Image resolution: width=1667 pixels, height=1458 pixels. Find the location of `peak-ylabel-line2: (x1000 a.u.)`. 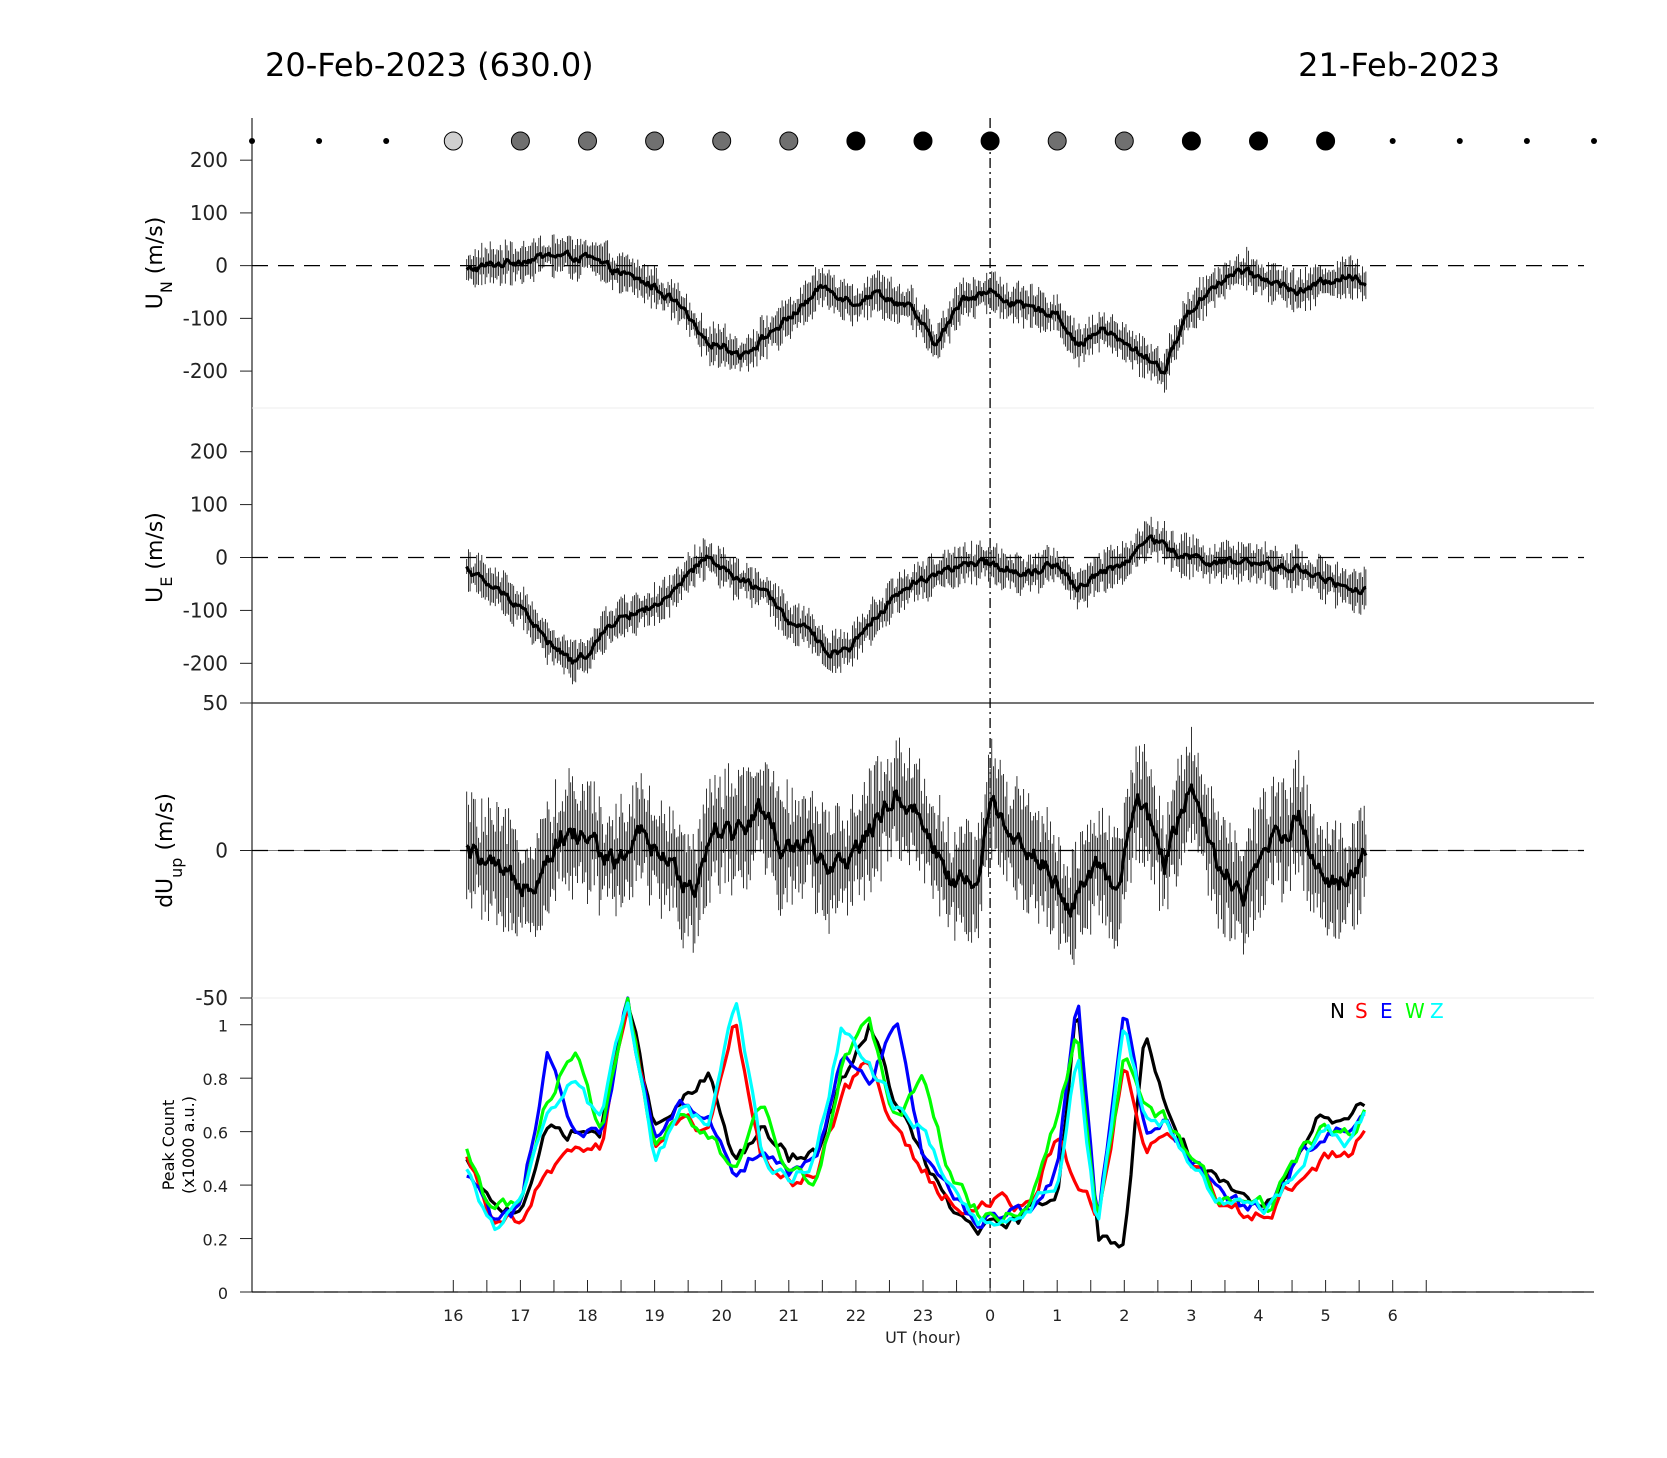

peak-ylabel-line2: (x1000 a.u.) is located at coordinates (188, 1145).